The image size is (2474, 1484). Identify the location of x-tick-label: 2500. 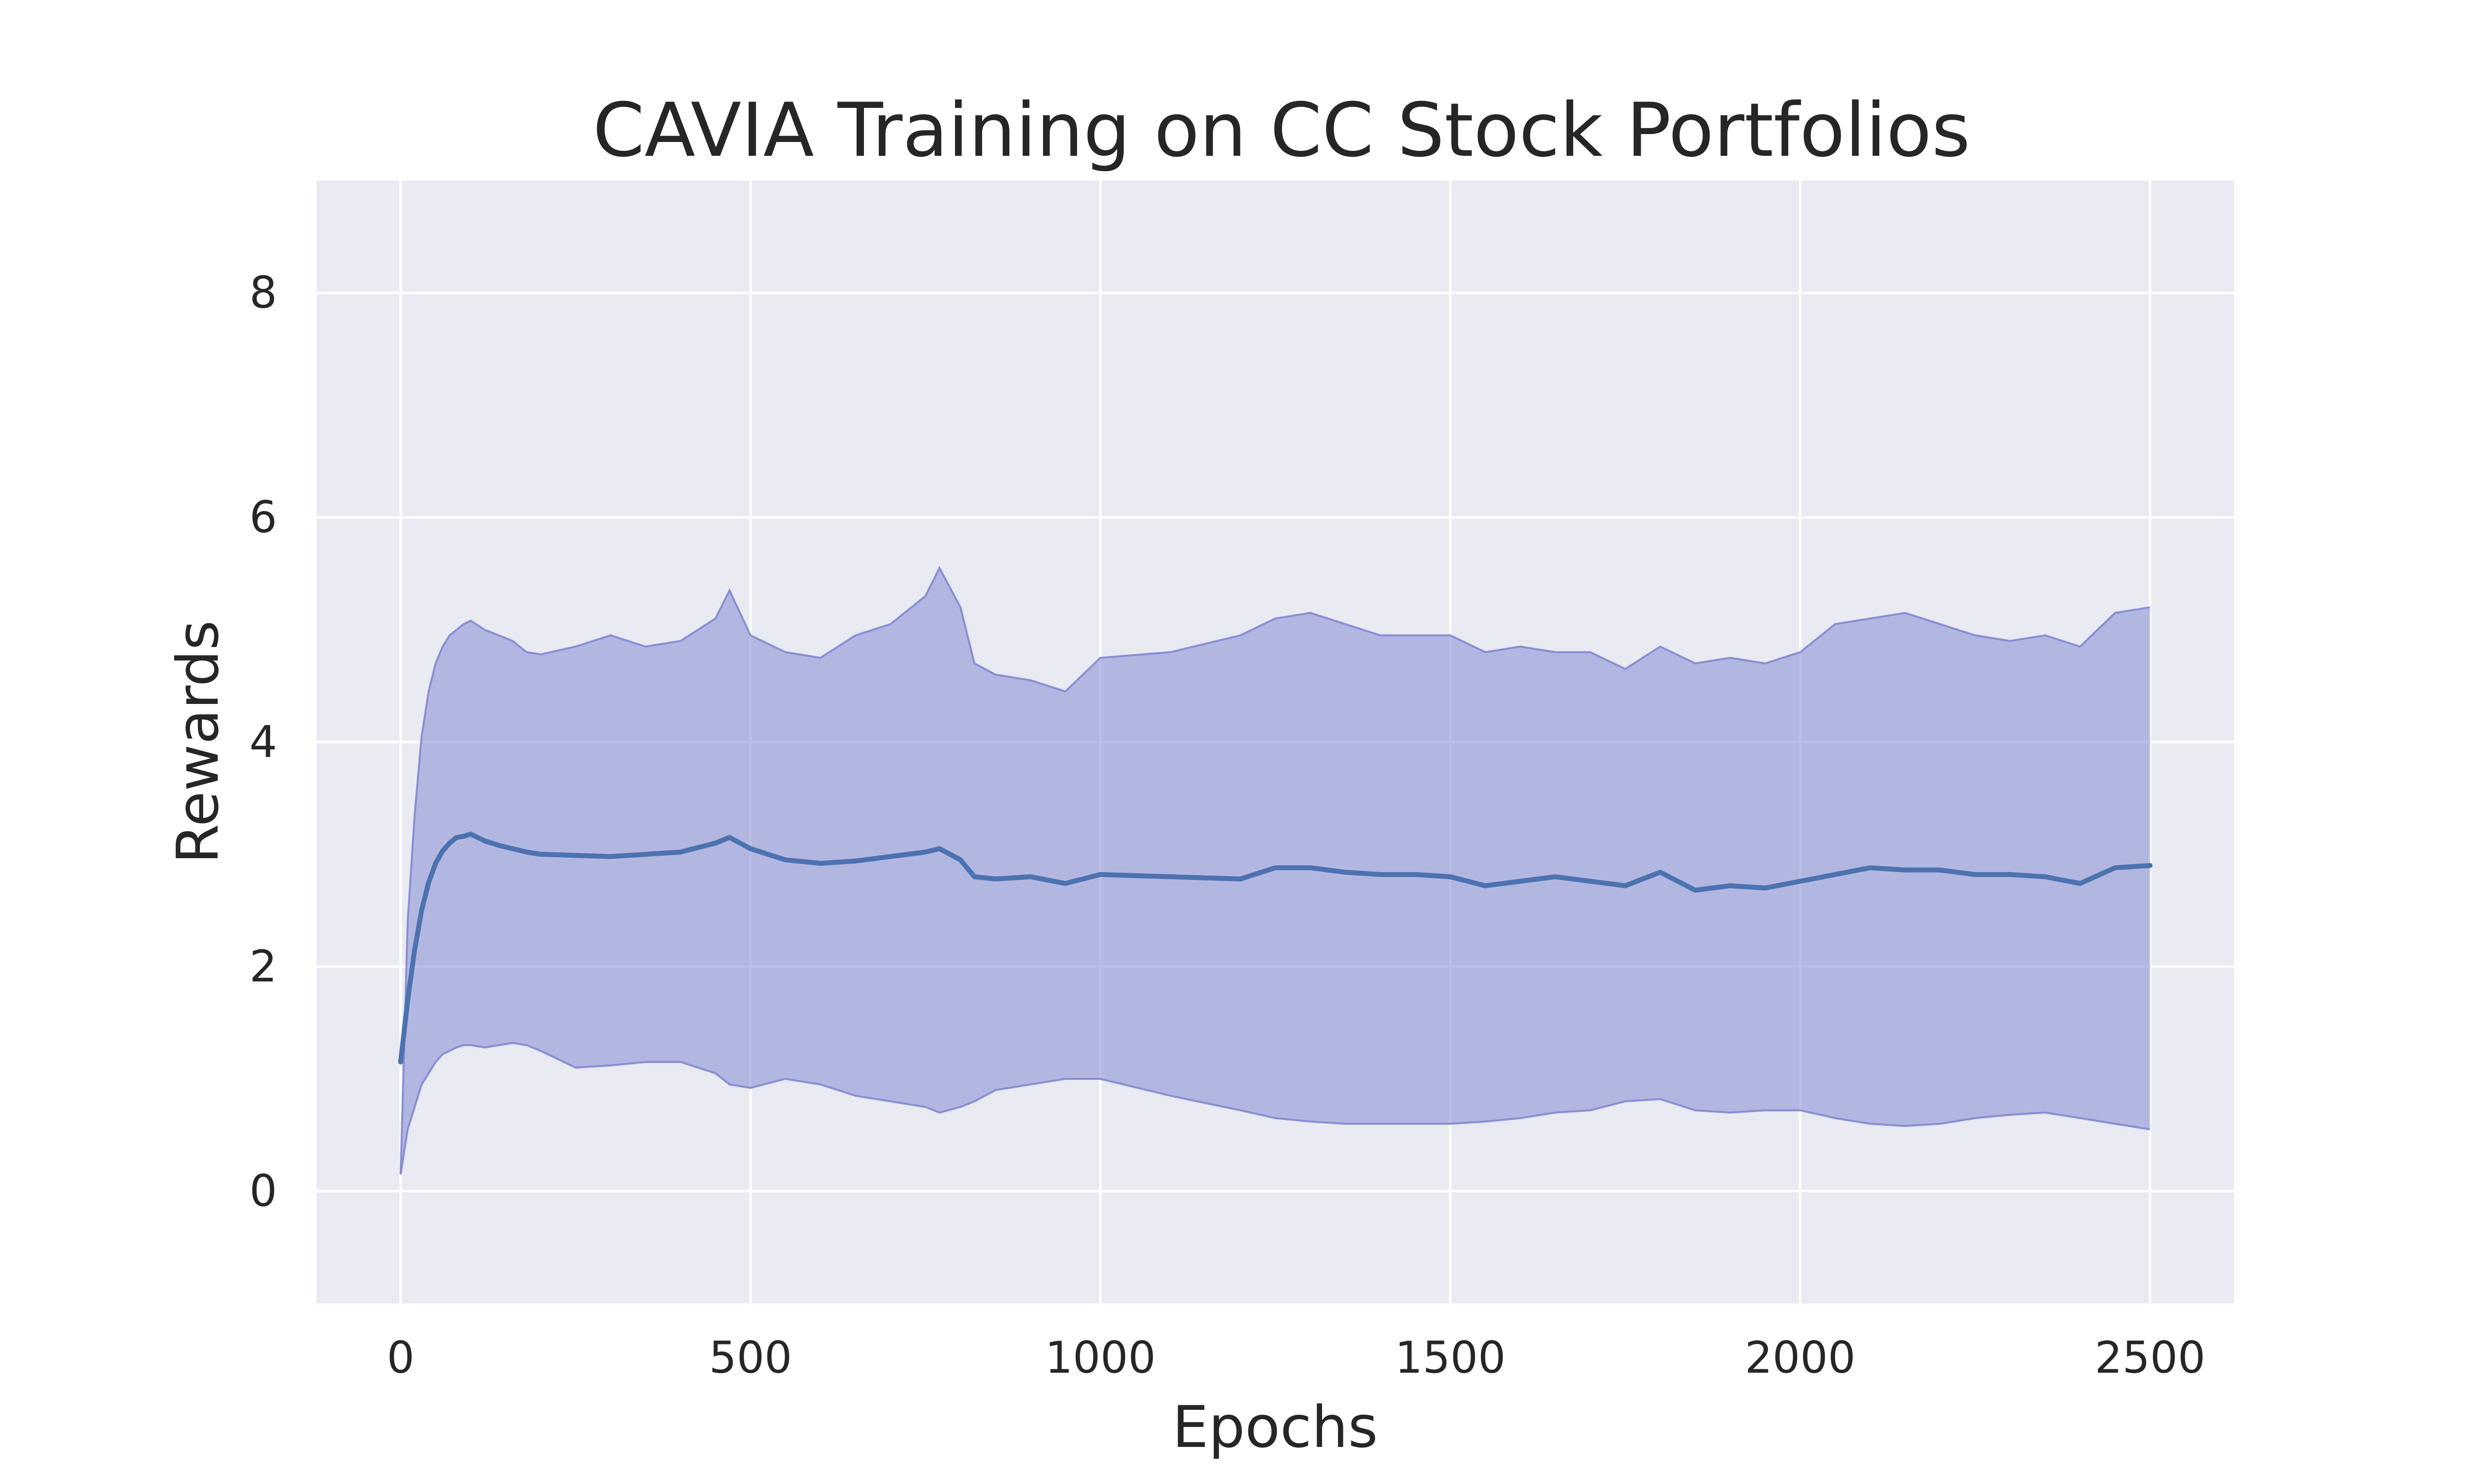
(2150, 1357).